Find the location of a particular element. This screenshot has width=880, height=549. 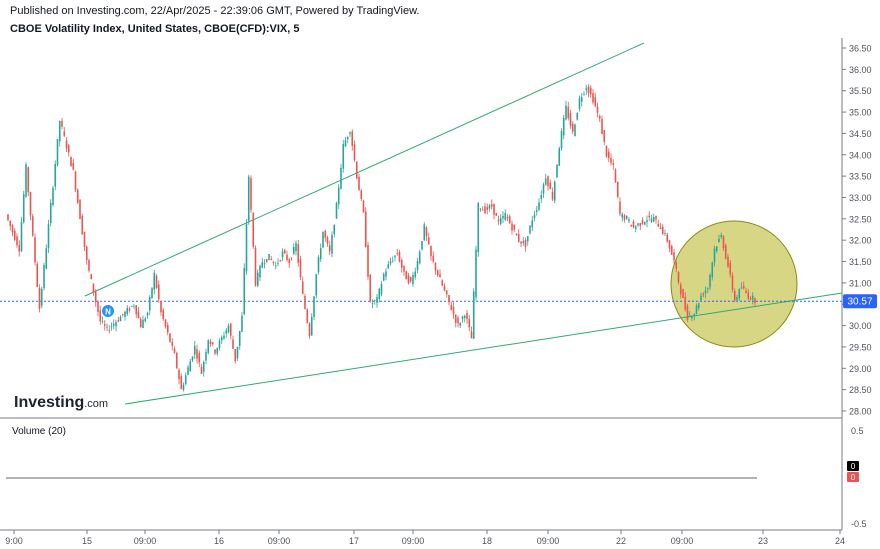

price-tick-label: 31.50 is located at coordinates (860, 262).